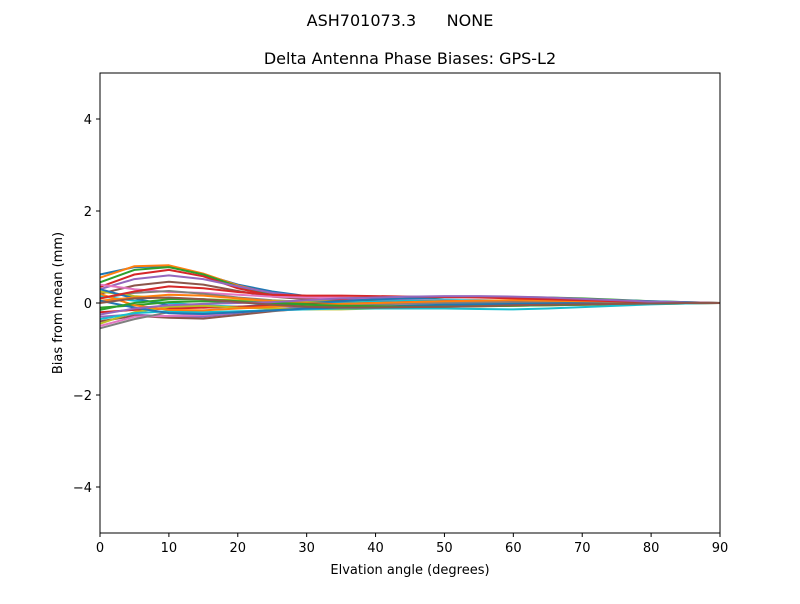 The image size is (800, 604). What do you see at coordinates (720, 548) in the screenshot?
I see `x-tick-label: 90` at bounding box center [720, 548].